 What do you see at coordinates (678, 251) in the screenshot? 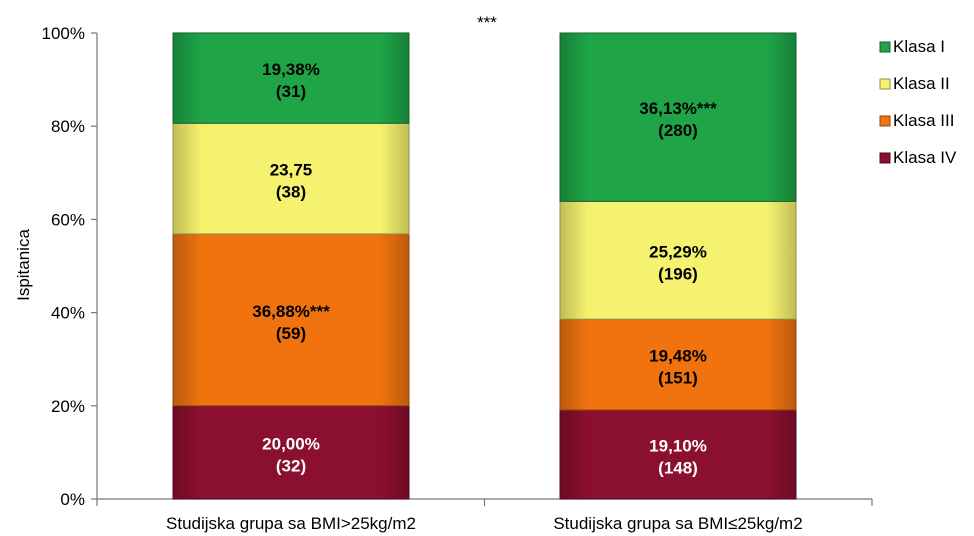
I see `bar-value-label: 25,29%` at bounding box center [678, 251].